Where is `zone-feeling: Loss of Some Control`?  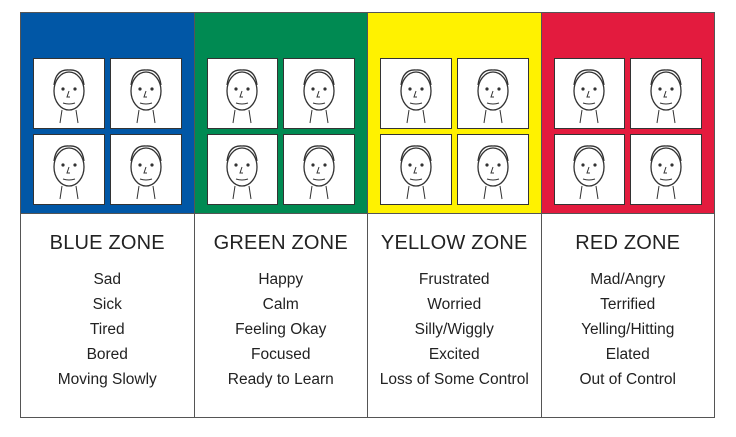 zone-feeling: Loss of Some Control is located at coordinates (454, 379).